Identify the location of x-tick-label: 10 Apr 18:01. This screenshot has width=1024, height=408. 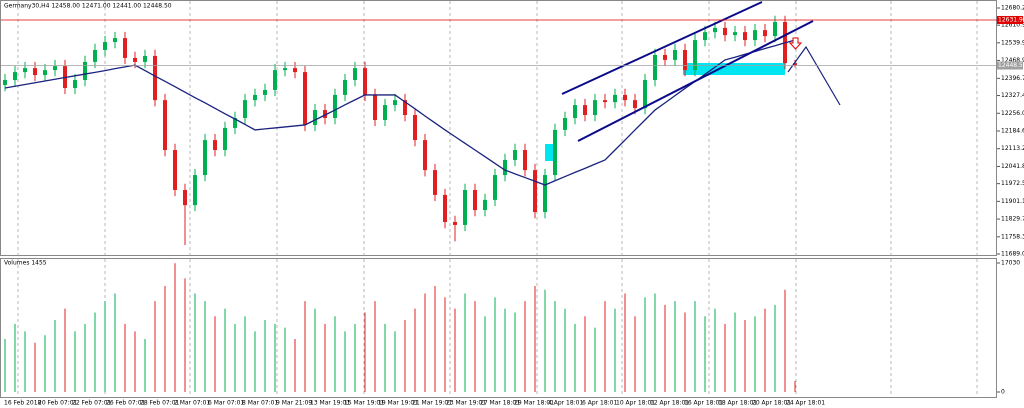
(635, 403).